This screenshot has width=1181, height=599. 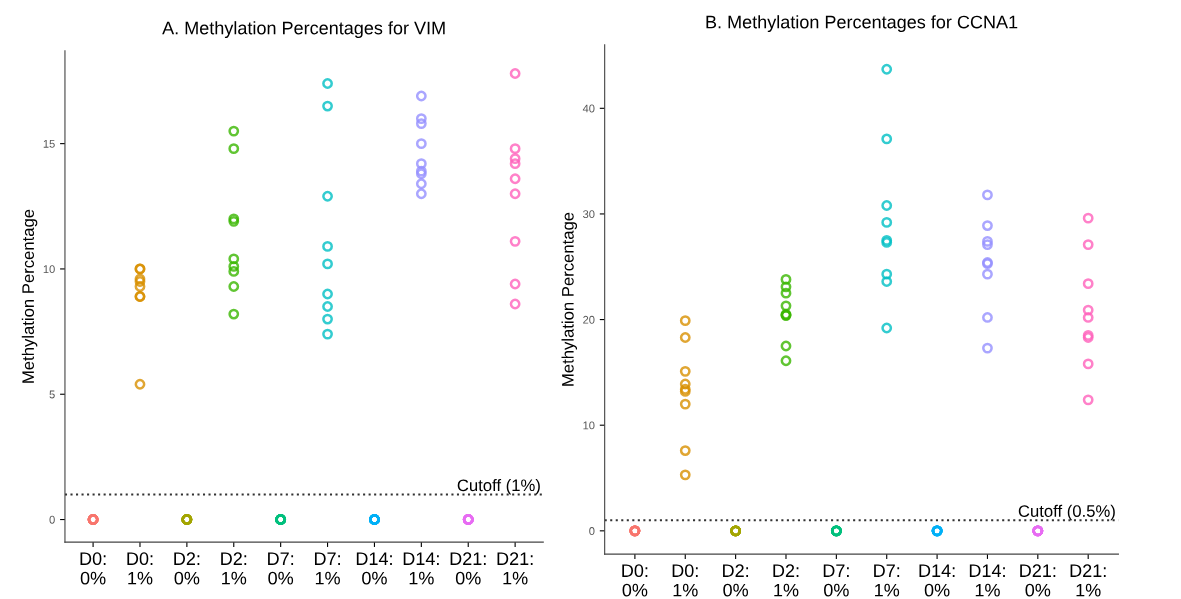 I want to click on ref-line-label: Cutoff (1%), so click(x=498, y=486).